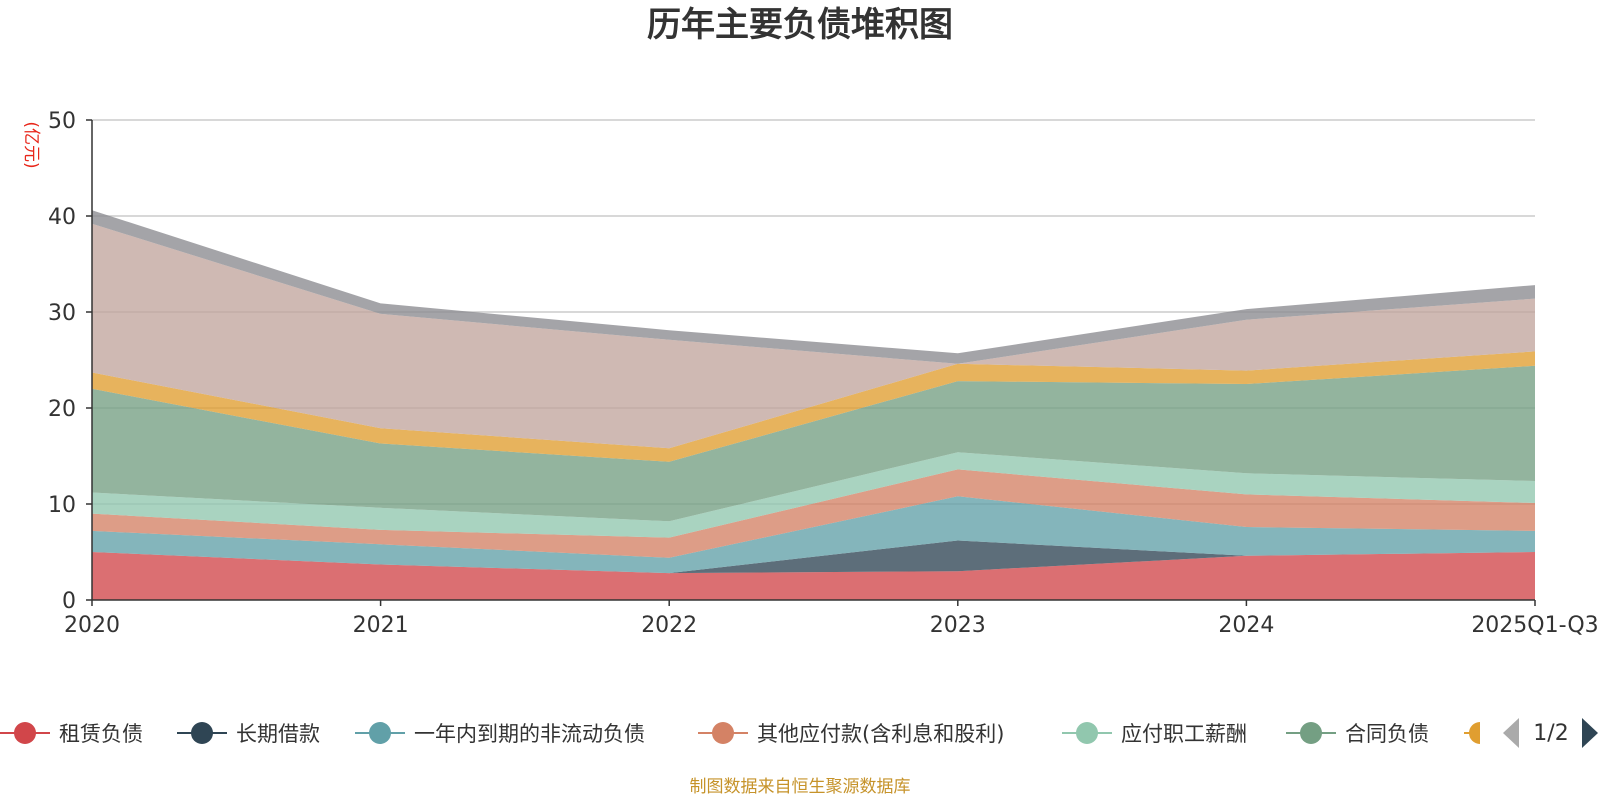 Image resolution: width=1600 pixels, height=800 pixels. I want to click on legend-label: 一年内到期的非流动负债, so click(529, 734).